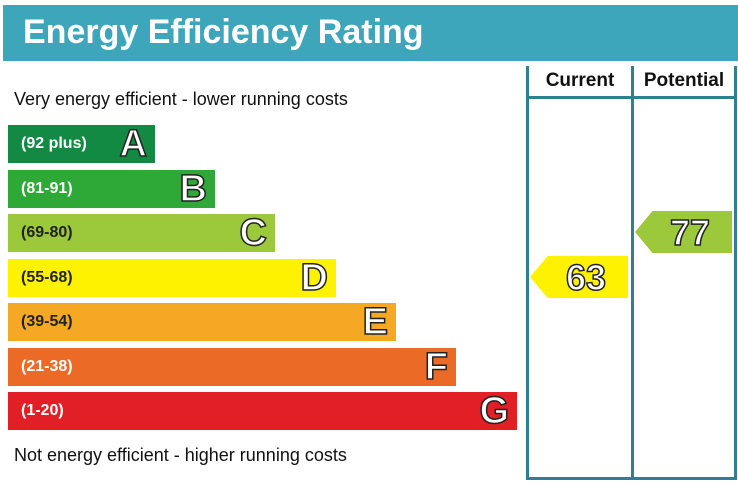 The width and height of the screenshot is (738, 483). I want to click on band-letter: F, so click(436, 367).